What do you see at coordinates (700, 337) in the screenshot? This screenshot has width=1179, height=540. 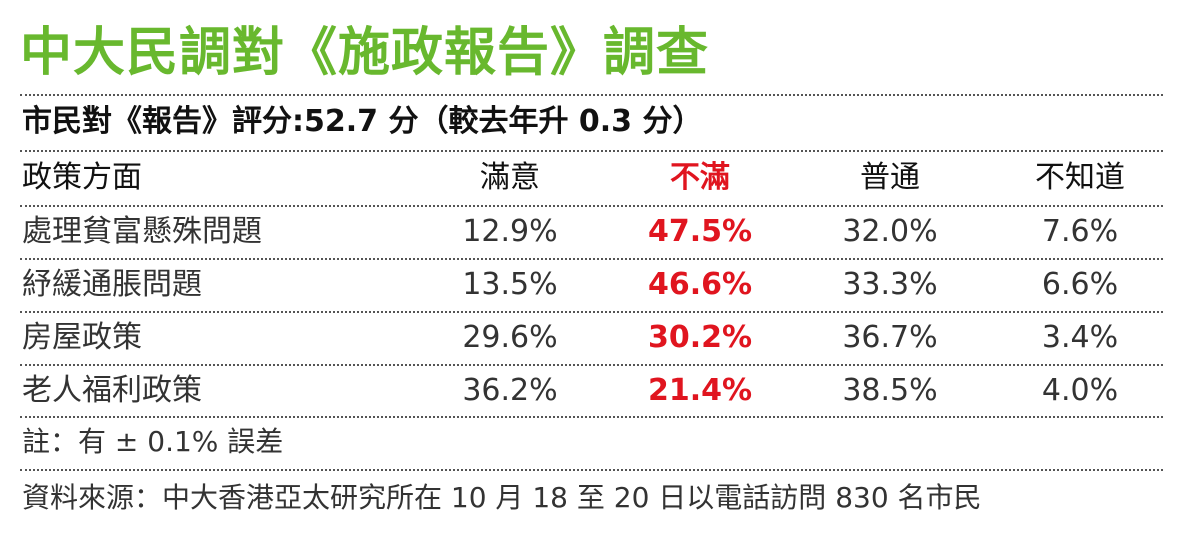 I see `value-dissatisfied: 30.2%` at bounding box center [700, 337].